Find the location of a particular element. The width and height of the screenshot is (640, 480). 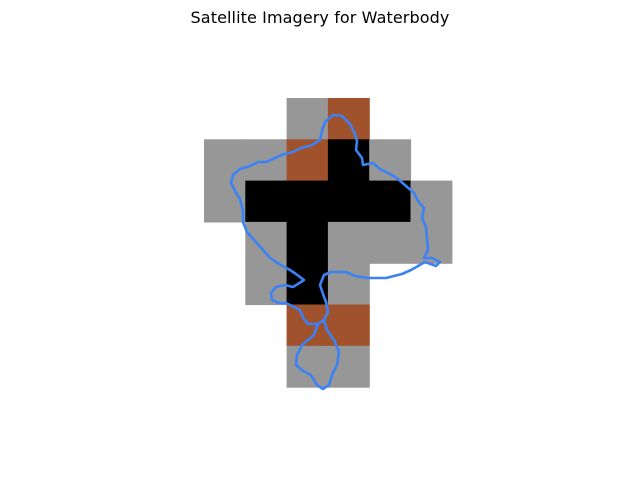

tile-soil is located at coordinates (348, 119).